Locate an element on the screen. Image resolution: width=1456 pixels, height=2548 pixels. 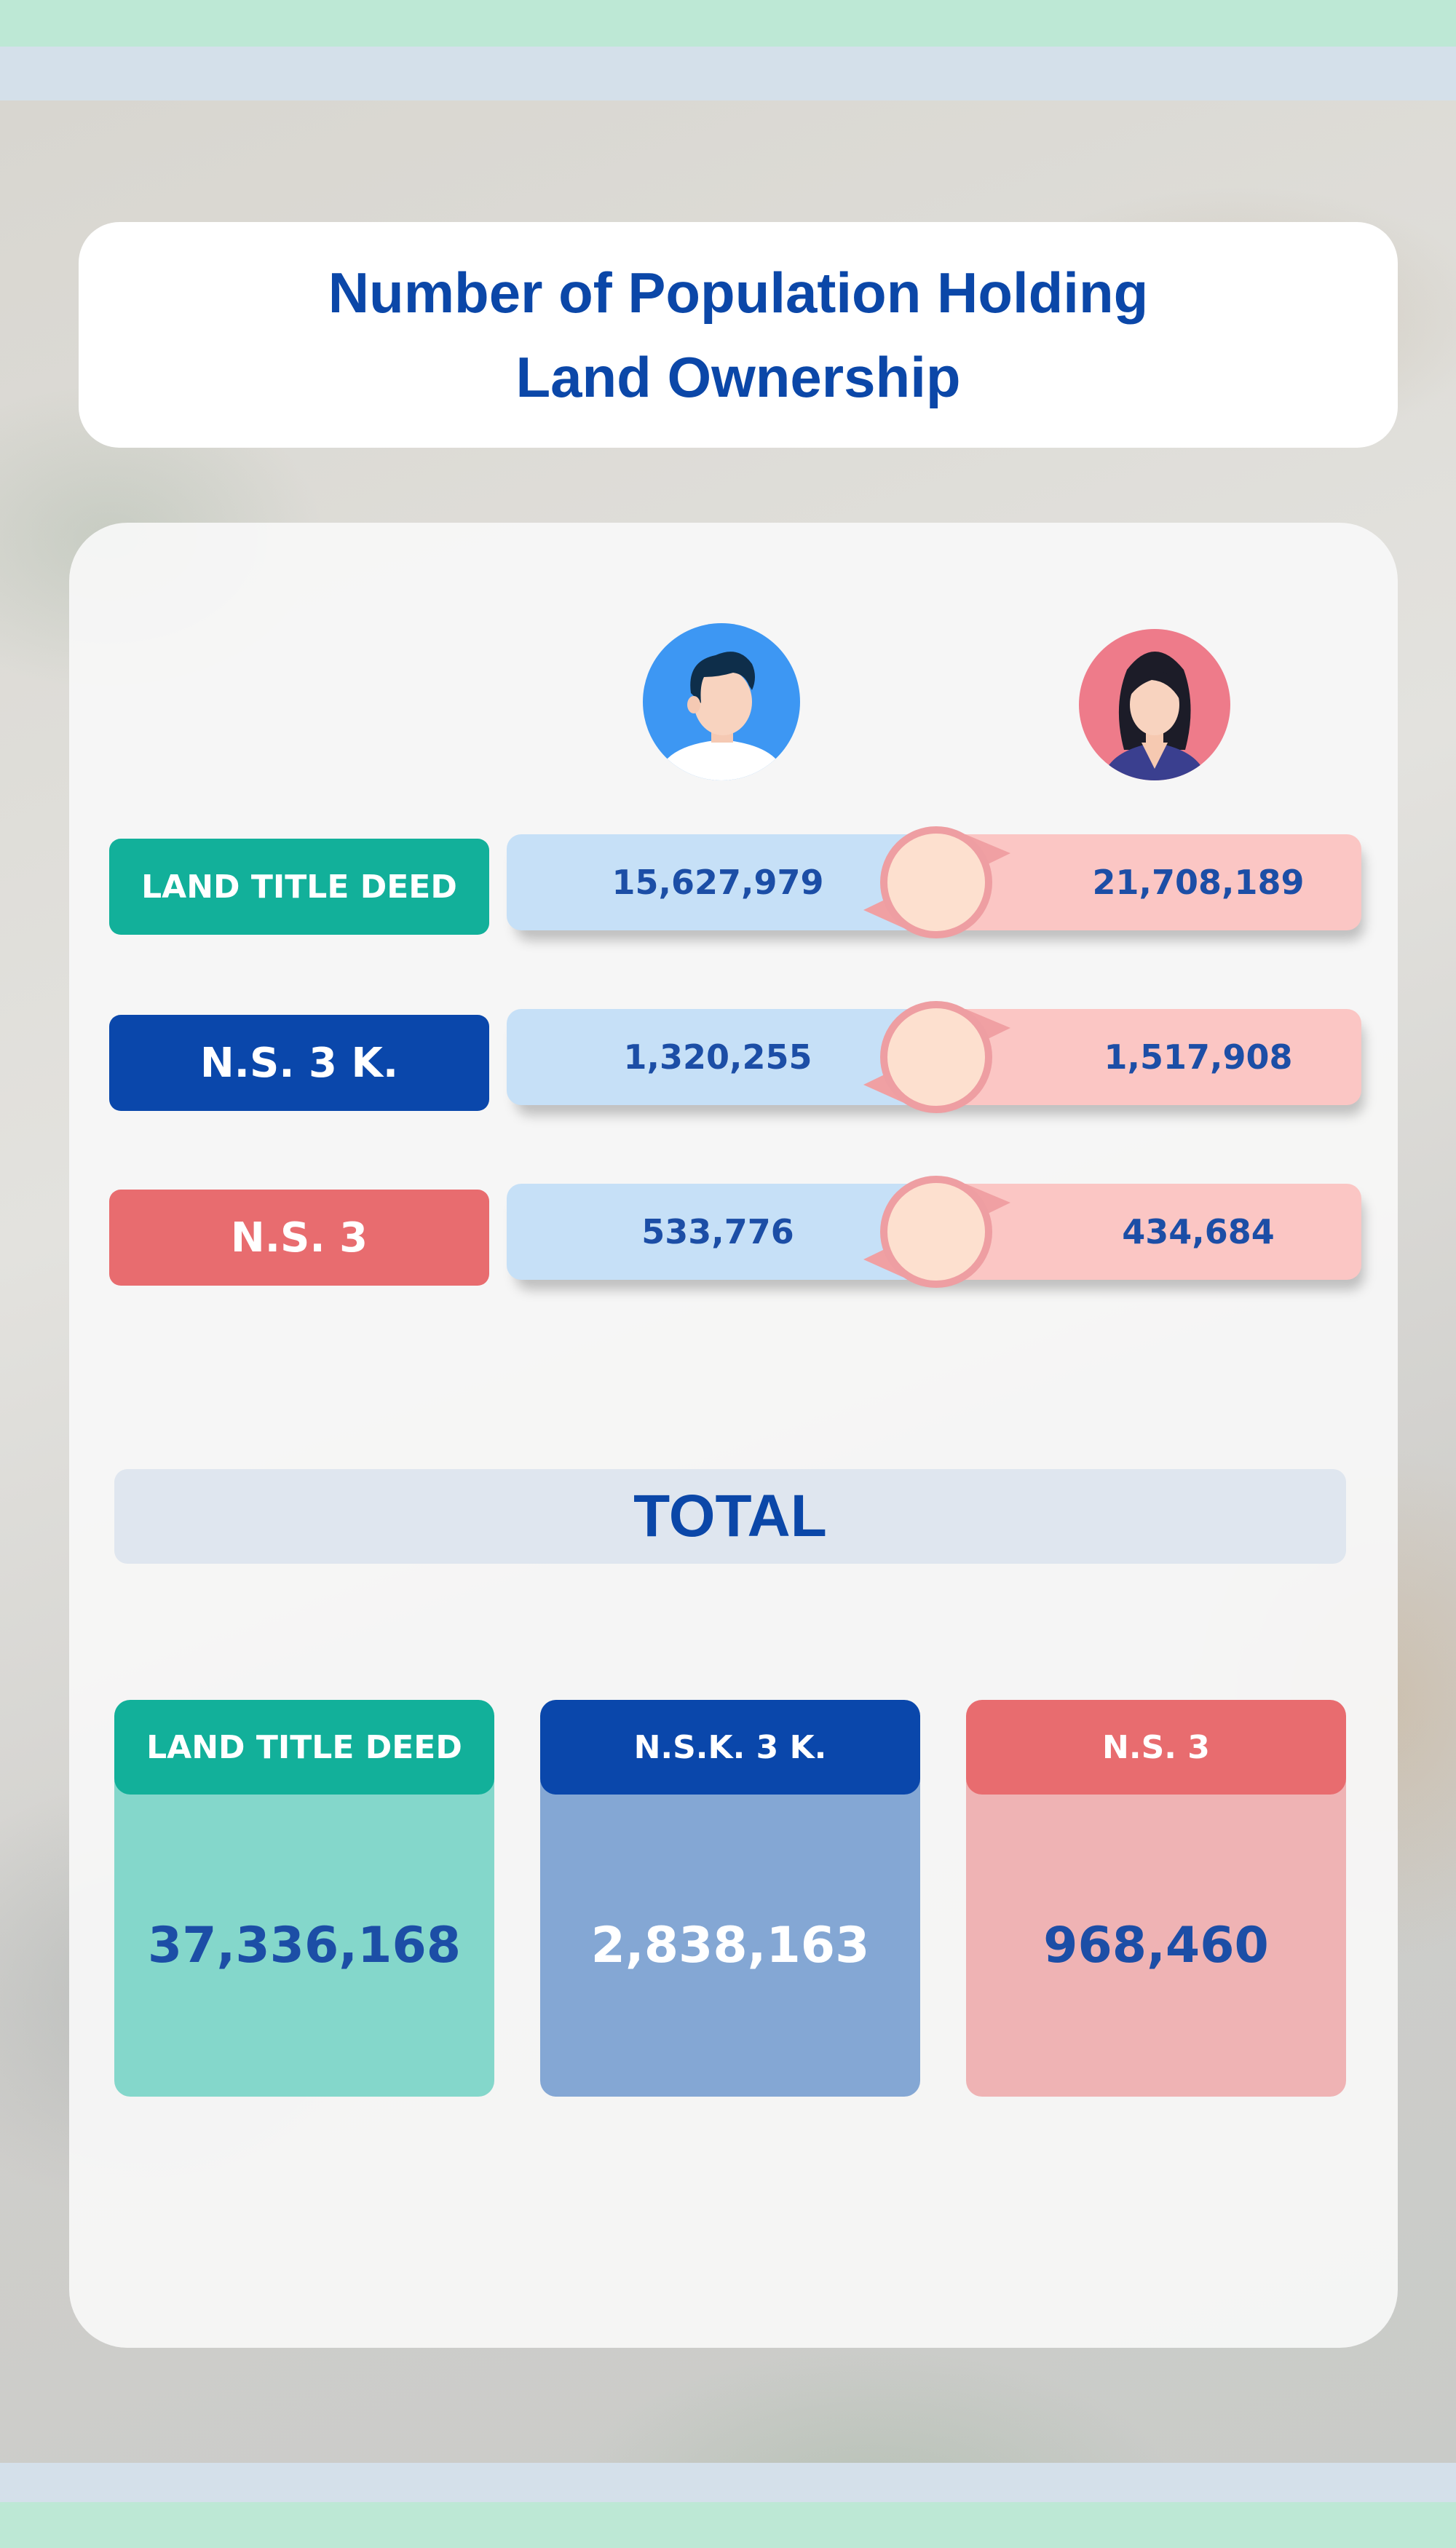
total-card-header: N.S. 3 is located at coordinates (1156, 1747).